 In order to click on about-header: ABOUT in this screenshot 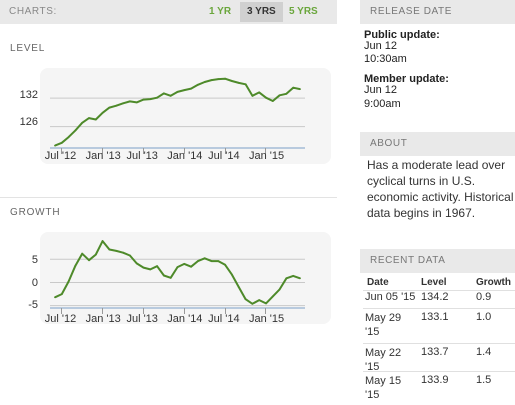, I will do `click(437, 144)`.